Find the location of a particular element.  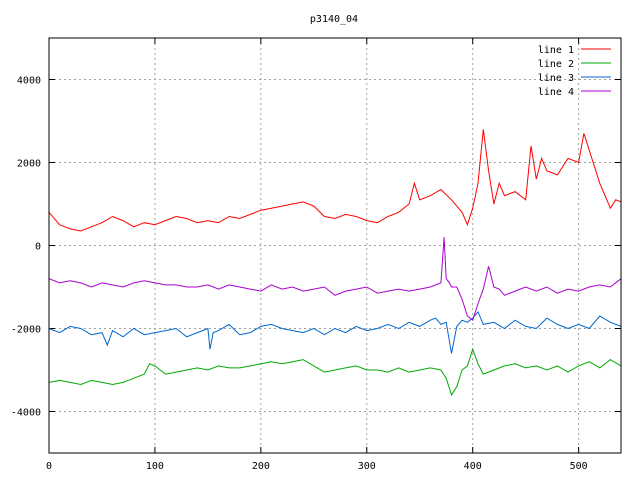

y-tick-label: 4000 is located at coordinates (29, 81).